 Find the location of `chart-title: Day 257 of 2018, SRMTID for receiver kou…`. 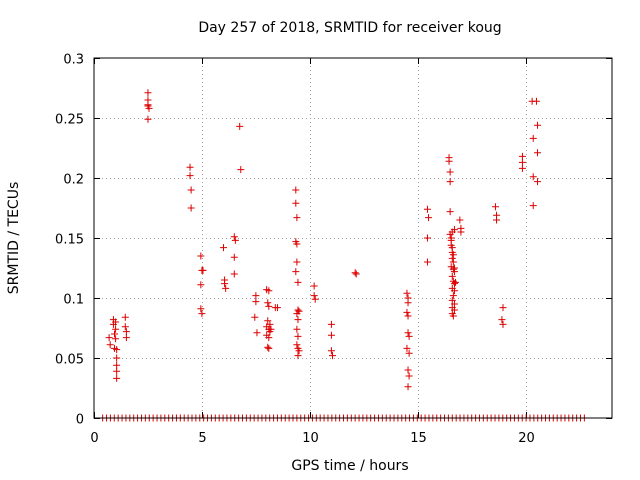

chart-title: Day 257 of 2018, SRMTID for receiver kou… is located at coordinates (349, 28).